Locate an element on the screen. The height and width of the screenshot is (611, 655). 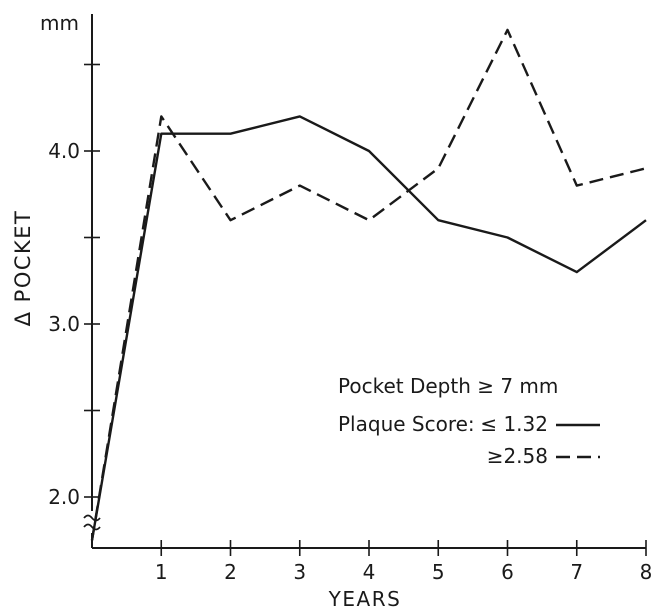
legend-label-solid: ≤ 1.32 is located at coordinates (514, 424).